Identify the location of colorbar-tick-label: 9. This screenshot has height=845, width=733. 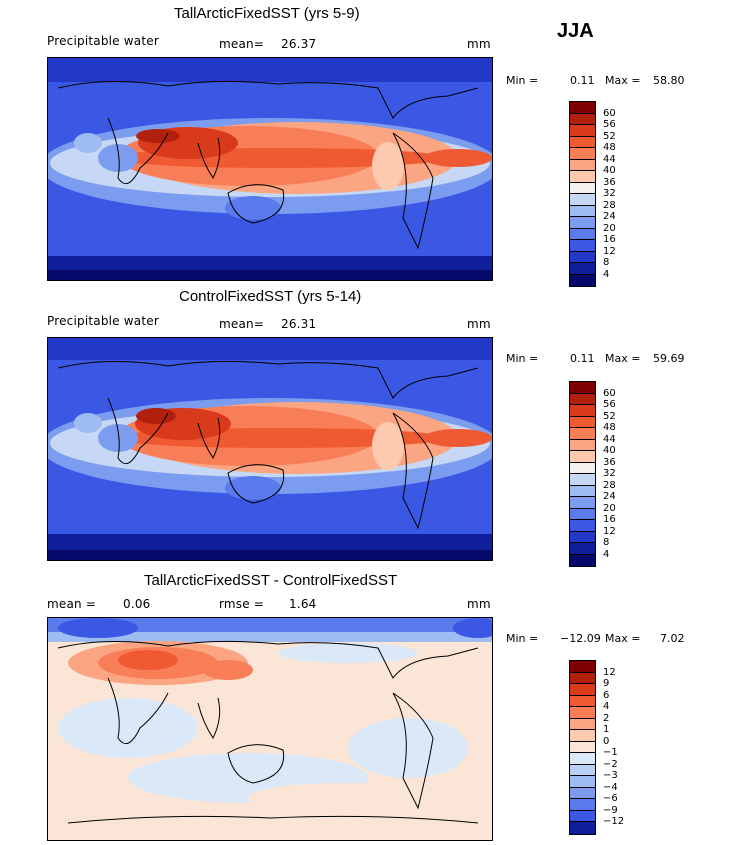
(606, 683).